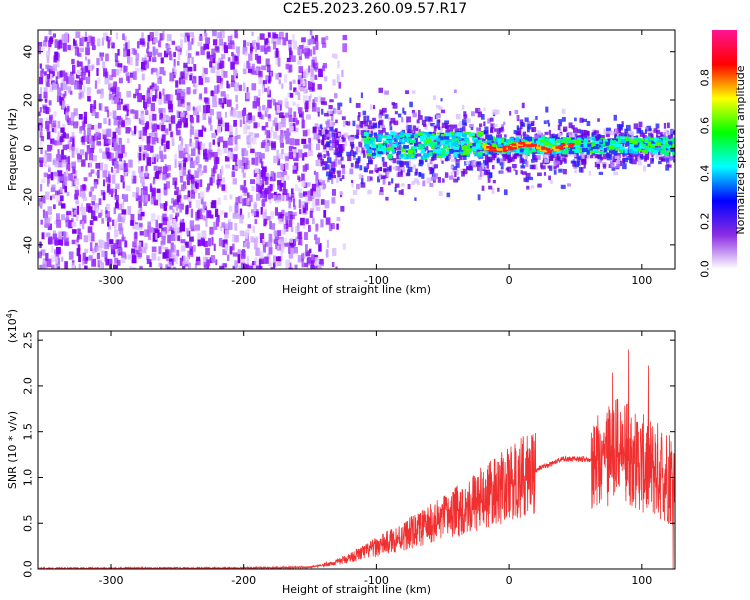  What do you see at coordinates (28, 523) in the screenshot?
I see `y-tick-label: 0.5` at bounding box center [28, 523].